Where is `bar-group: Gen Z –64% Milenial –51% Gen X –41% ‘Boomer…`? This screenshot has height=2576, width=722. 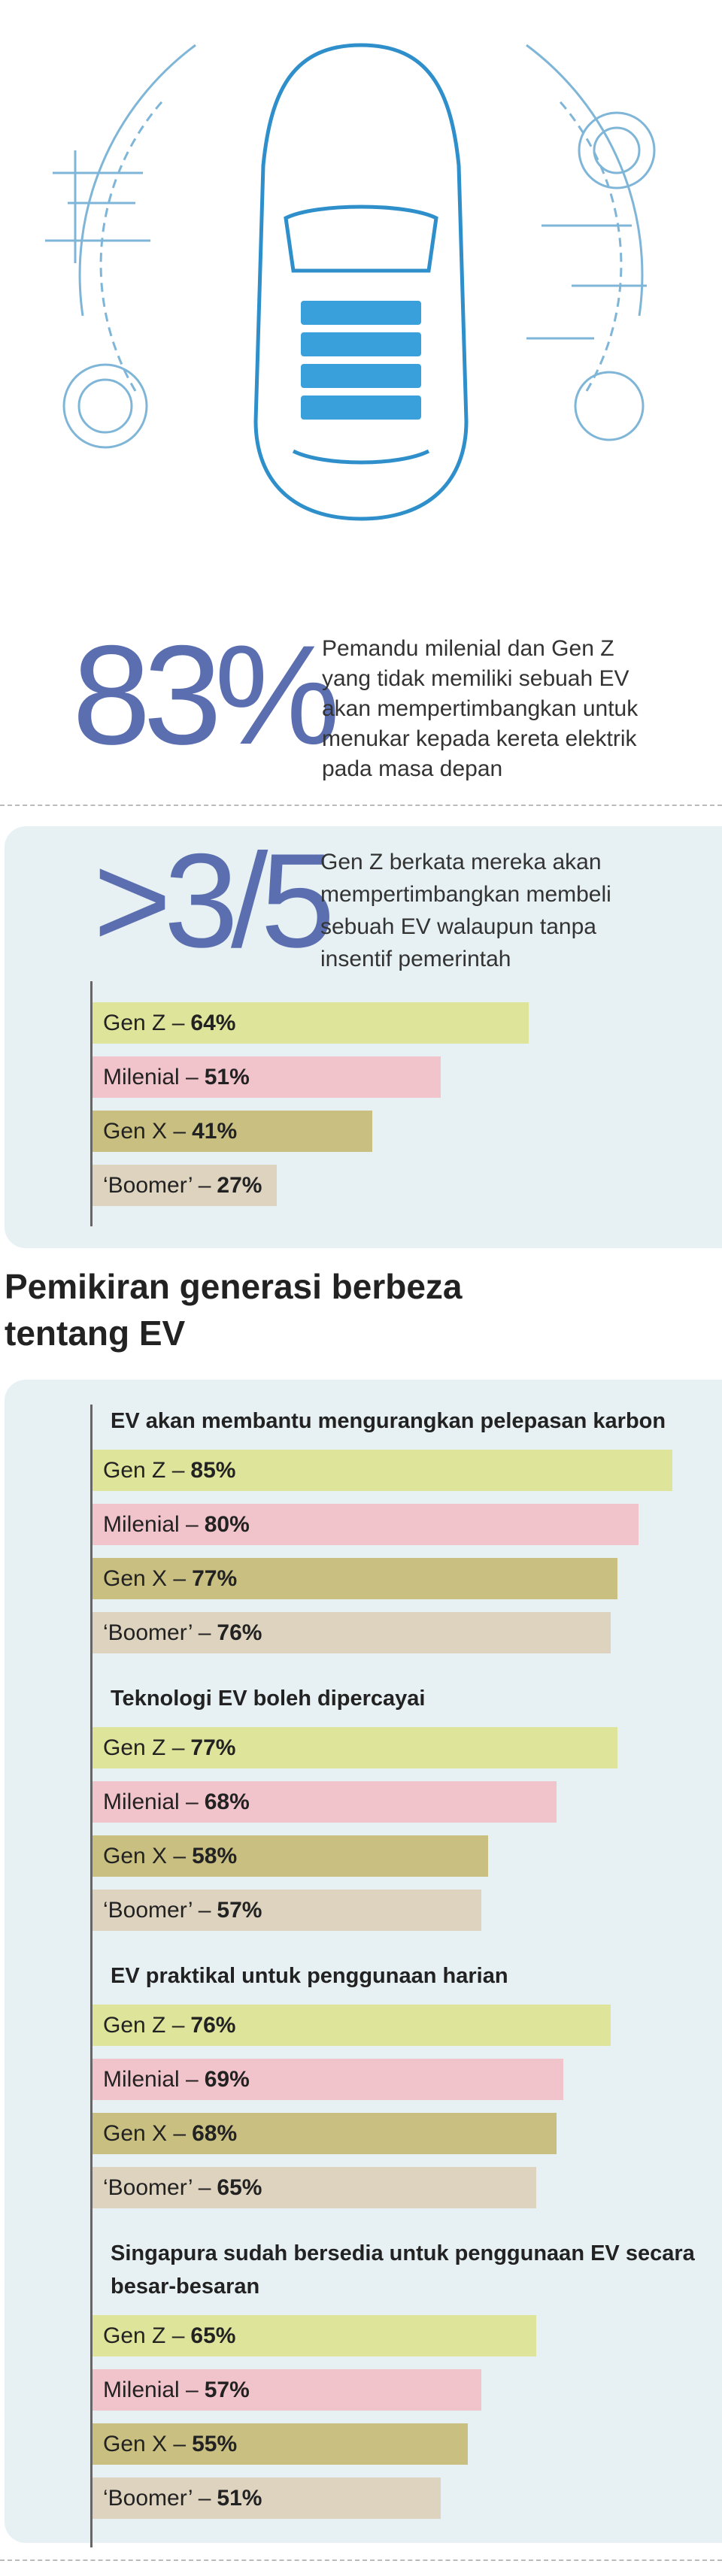
bar-group: Gen Z –64% Milenial –51% Gen X –41% ‘Boomer… is located at coordinates (311, 1104).